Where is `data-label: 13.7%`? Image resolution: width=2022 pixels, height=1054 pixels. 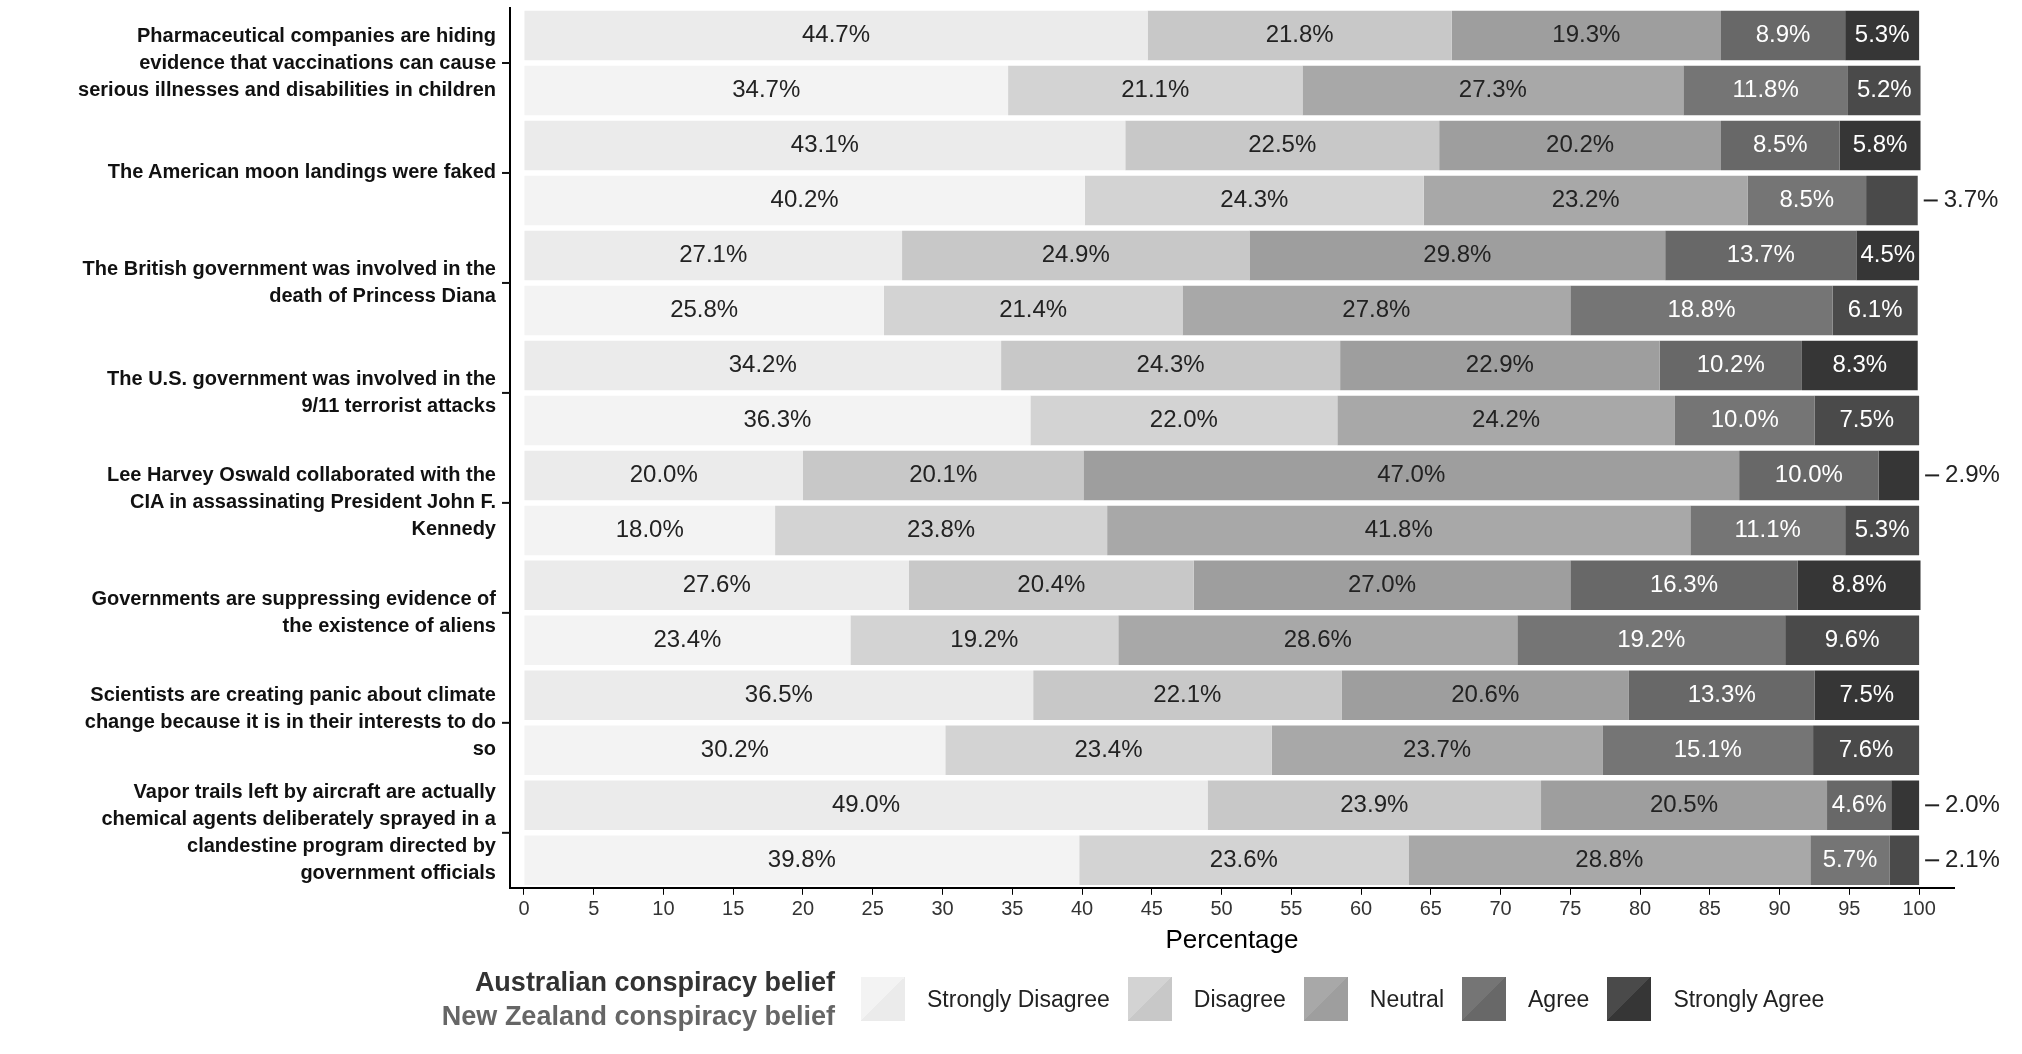
data-label: 13.7% is located at coordinates (1760, 254).